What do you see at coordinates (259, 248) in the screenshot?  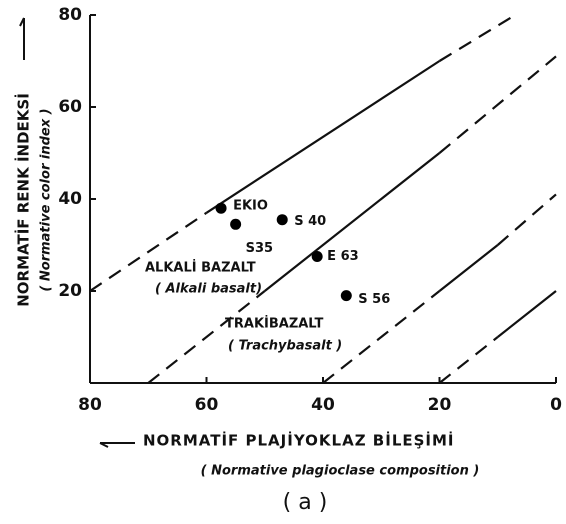 I see `point-label: S35` at bounding box center [259, 248].